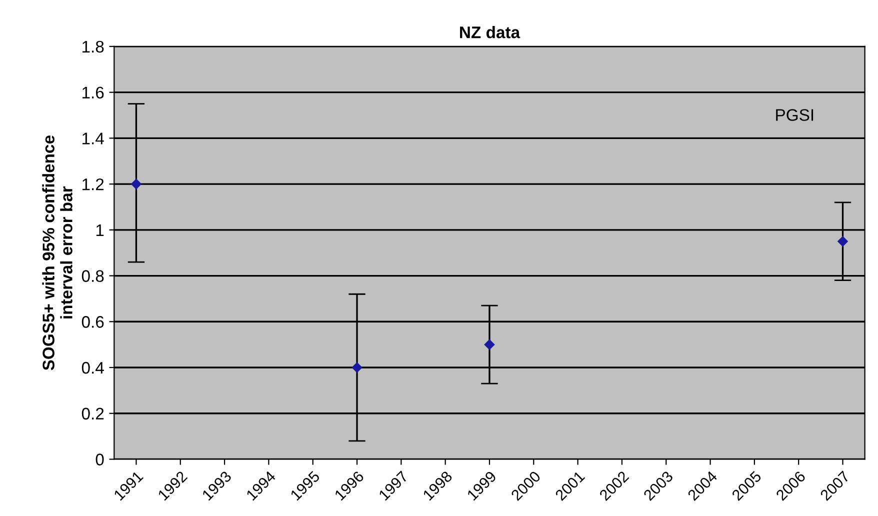 Image resolution: width=878 pixels, height=516 pixels. I want to click on y-tick-label: 0, so click(100, 460).